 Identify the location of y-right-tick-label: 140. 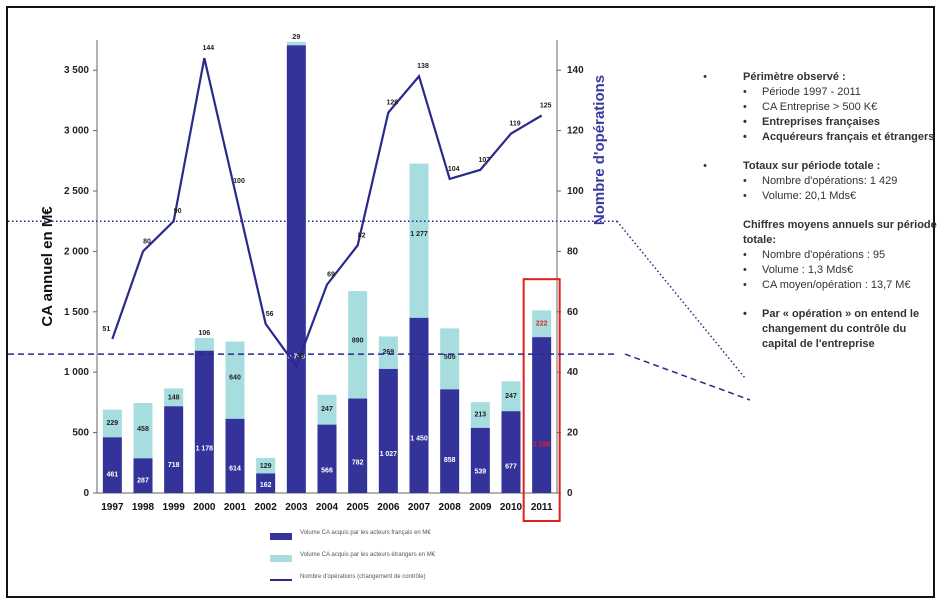
(575, 70).